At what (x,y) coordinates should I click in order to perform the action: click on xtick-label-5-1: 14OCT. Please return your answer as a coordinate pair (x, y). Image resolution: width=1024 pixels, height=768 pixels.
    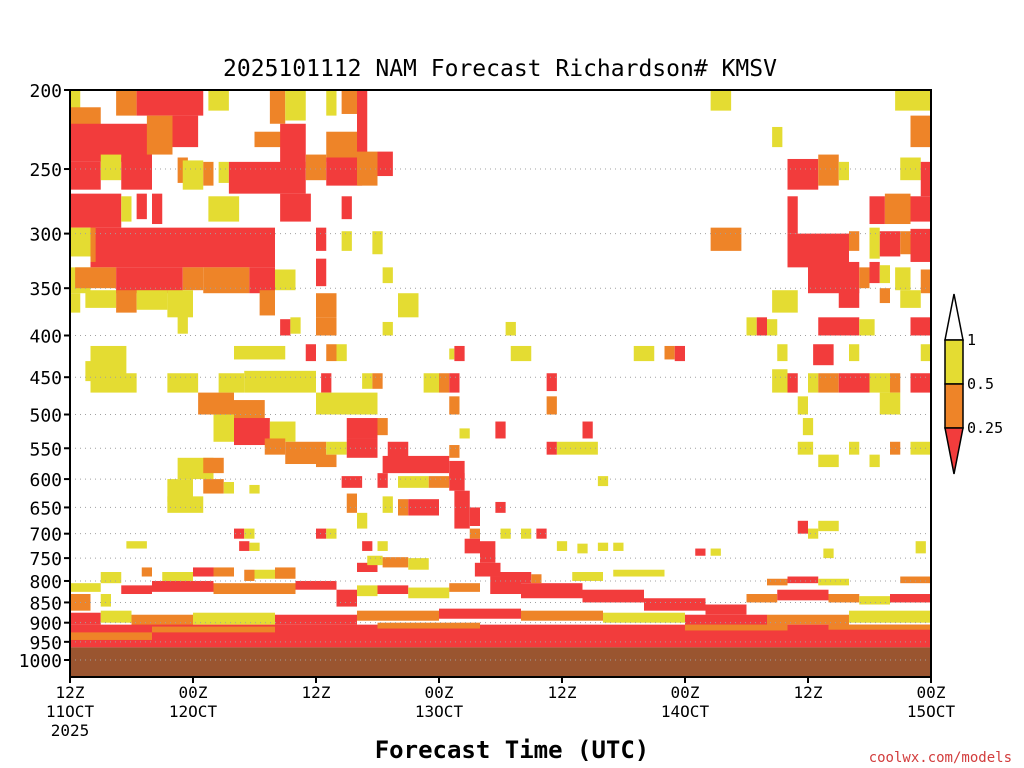
    Looking at the image, I should click on (685, 711).